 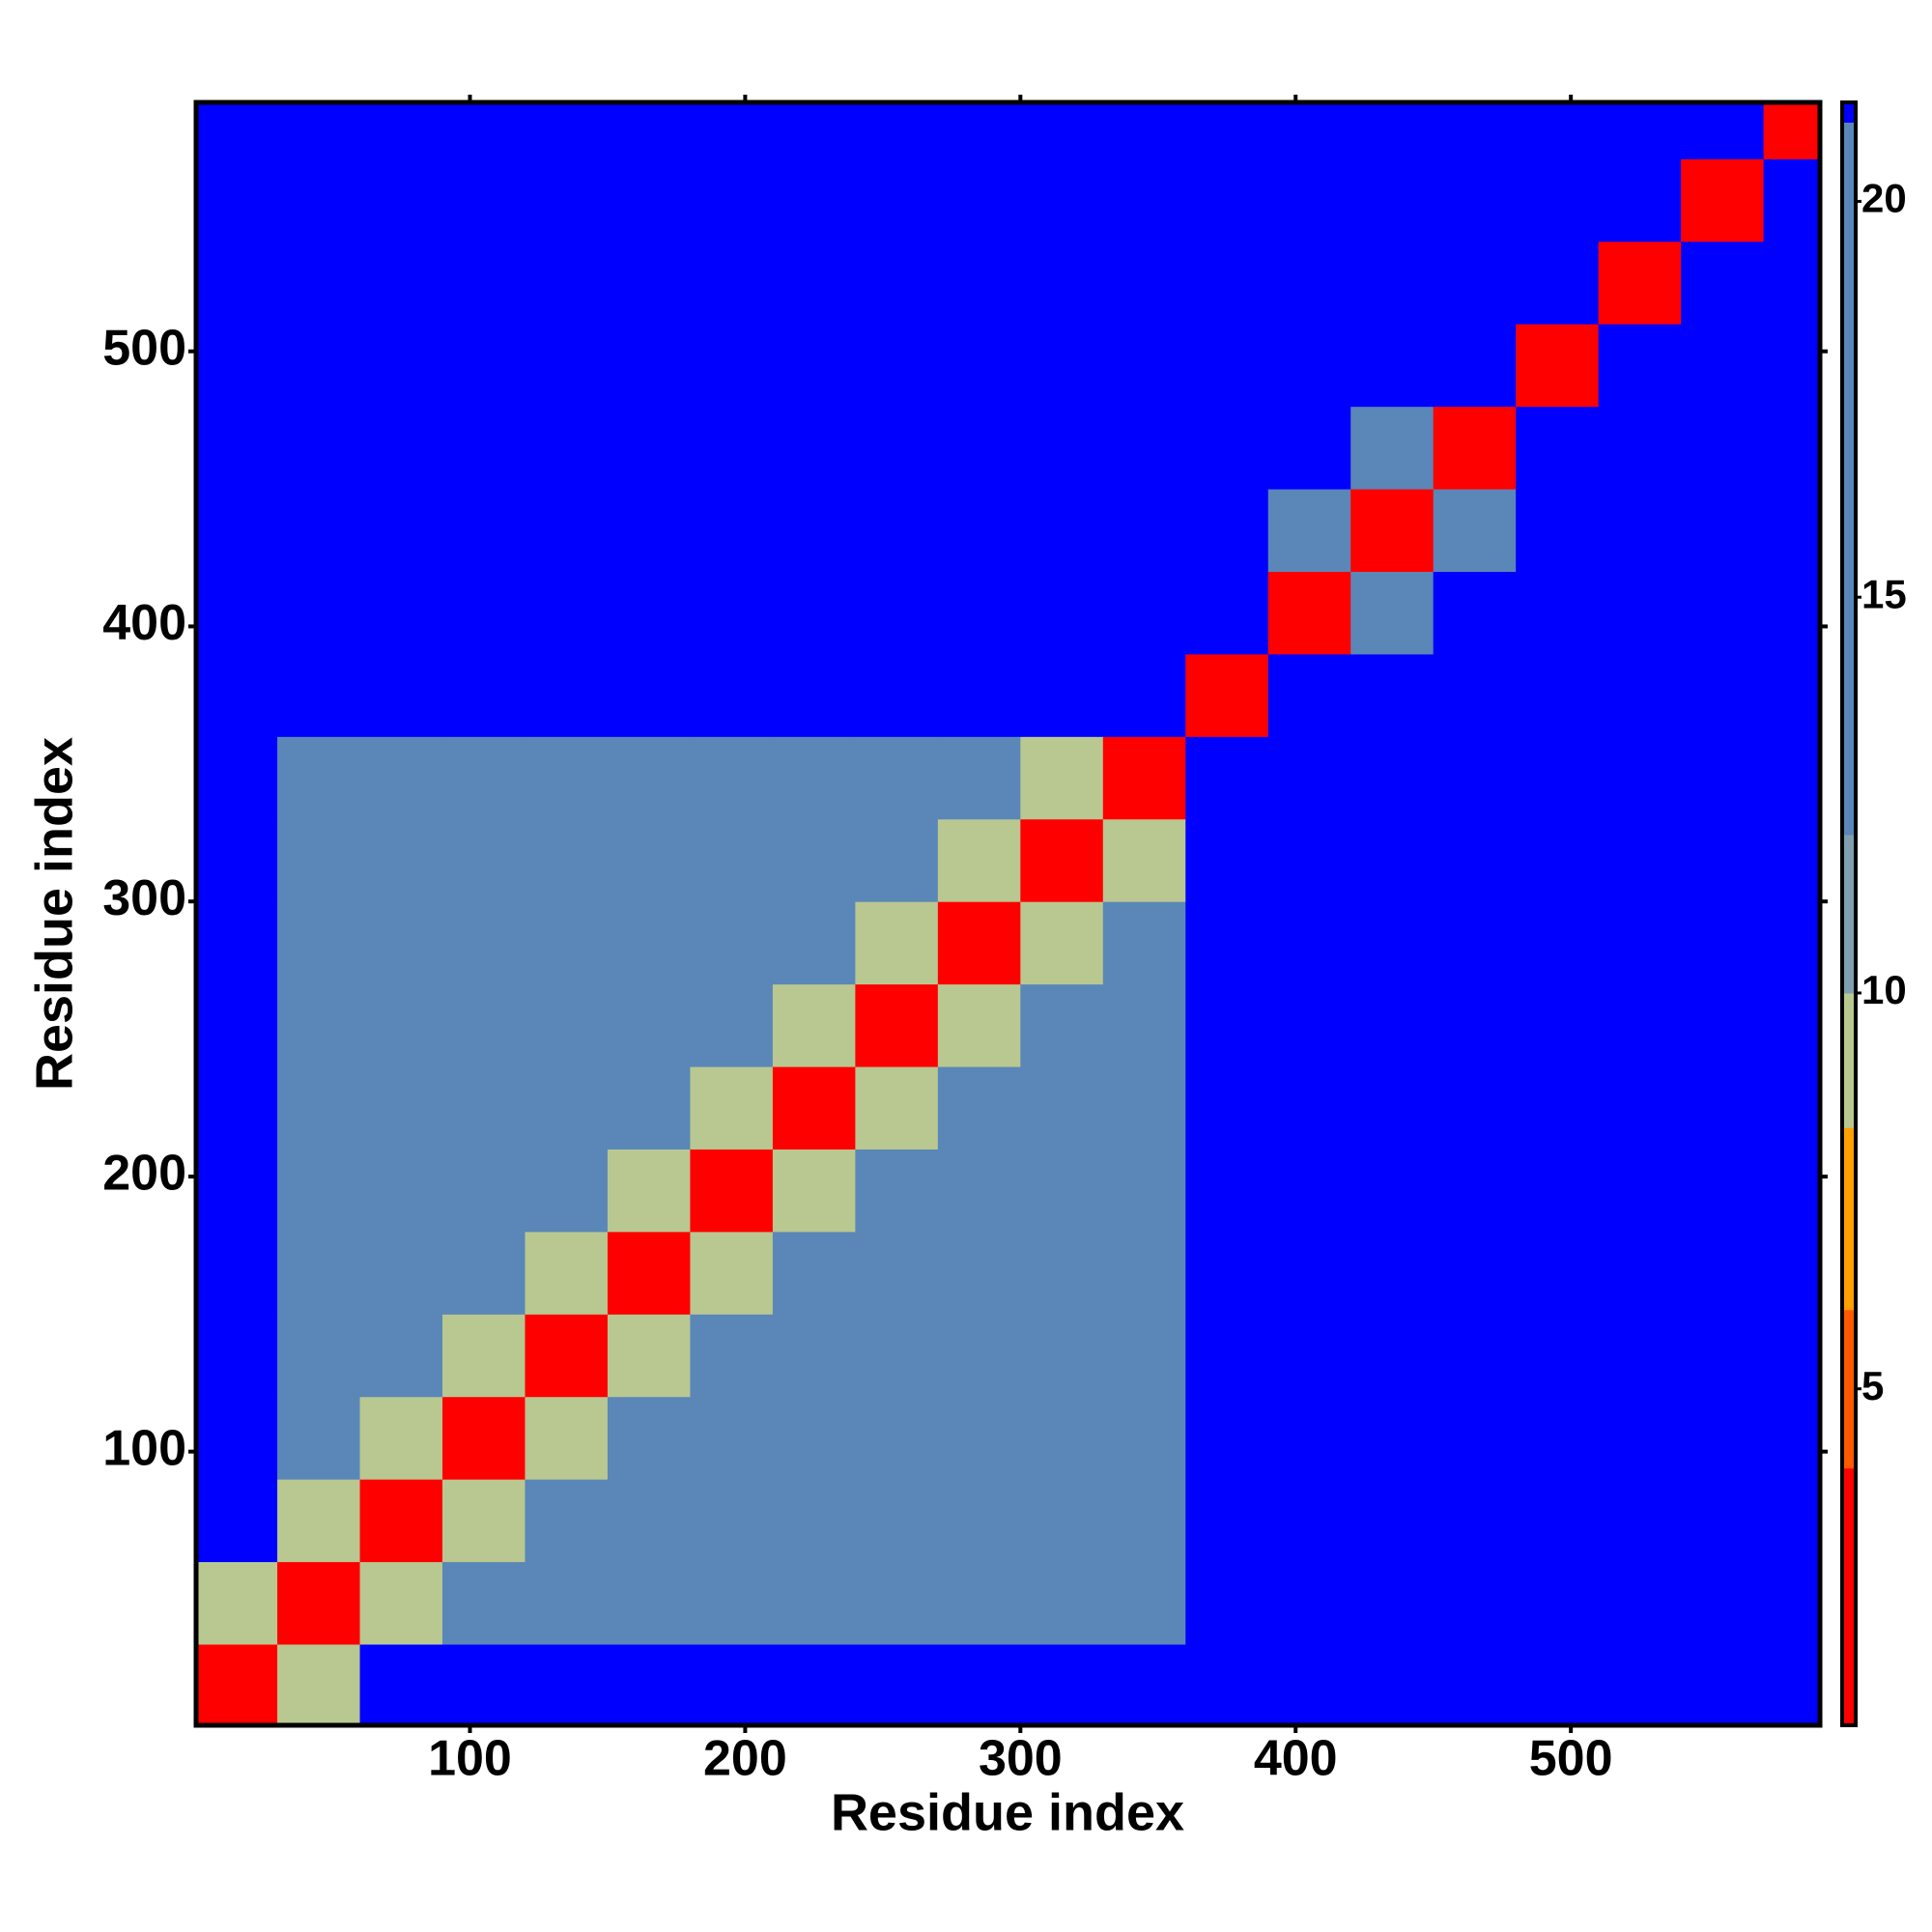 I want to click on y-tick-label: 200, so click(x=144, y=1174).